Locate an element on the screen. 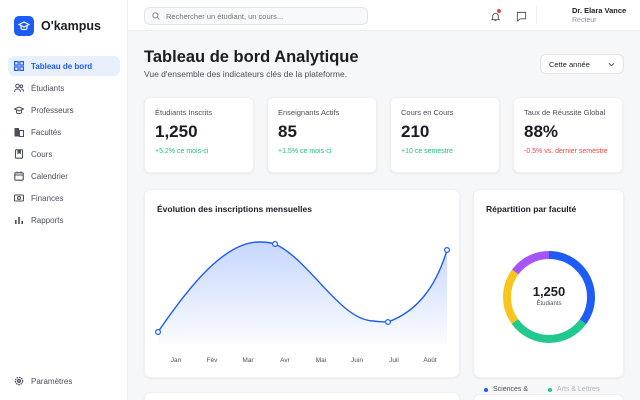  x-label: Fév is located at coordinates (212, 360).